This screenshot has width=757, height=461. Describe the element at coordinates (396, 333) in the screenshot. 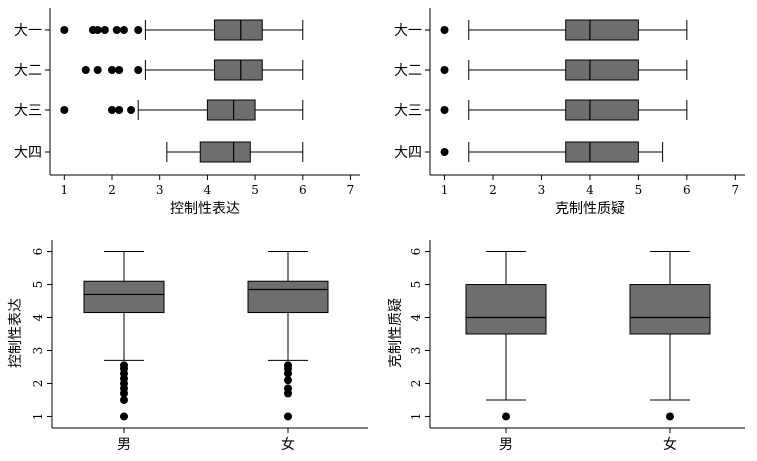

I see `y-axis-title: 克制性质疑` at that location.